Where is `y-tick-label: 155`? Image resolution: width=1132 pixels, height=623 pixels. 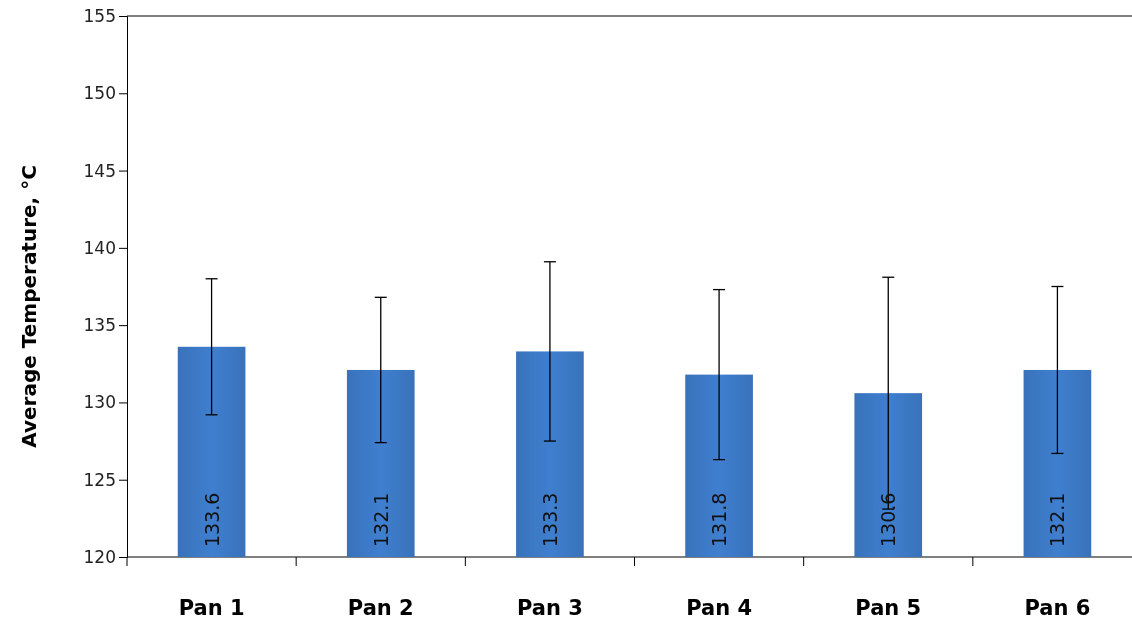
y-tick-label: 155 is located at coordinates (99, 15).